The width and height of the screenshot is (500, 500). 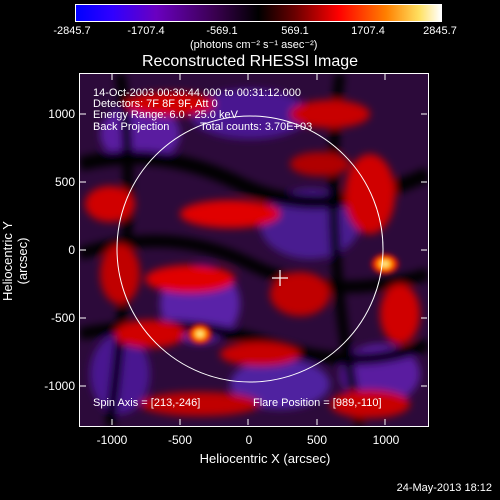 What do you see at coordinates (280, 278) in the screenshot?
I see `spin-axis-marker` at bounding box center [280, 278].